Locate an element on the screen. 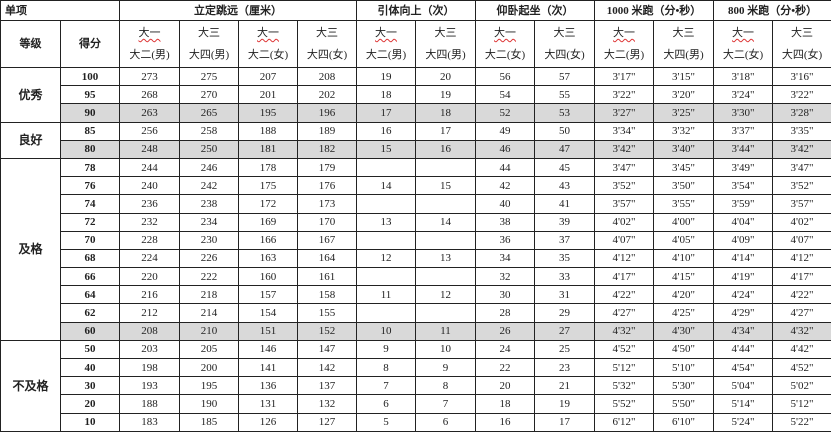 The image size is (831, 445). value-cell: 55 is located at coordinates (564, 95).